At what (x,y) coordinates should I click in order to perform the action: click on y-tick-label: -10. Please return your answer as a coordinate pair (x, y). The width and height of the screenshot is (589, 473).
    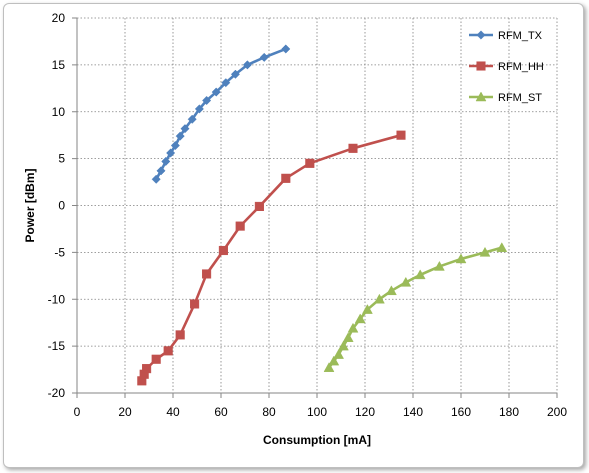
    Looking at the image, I should click on (57, 299).